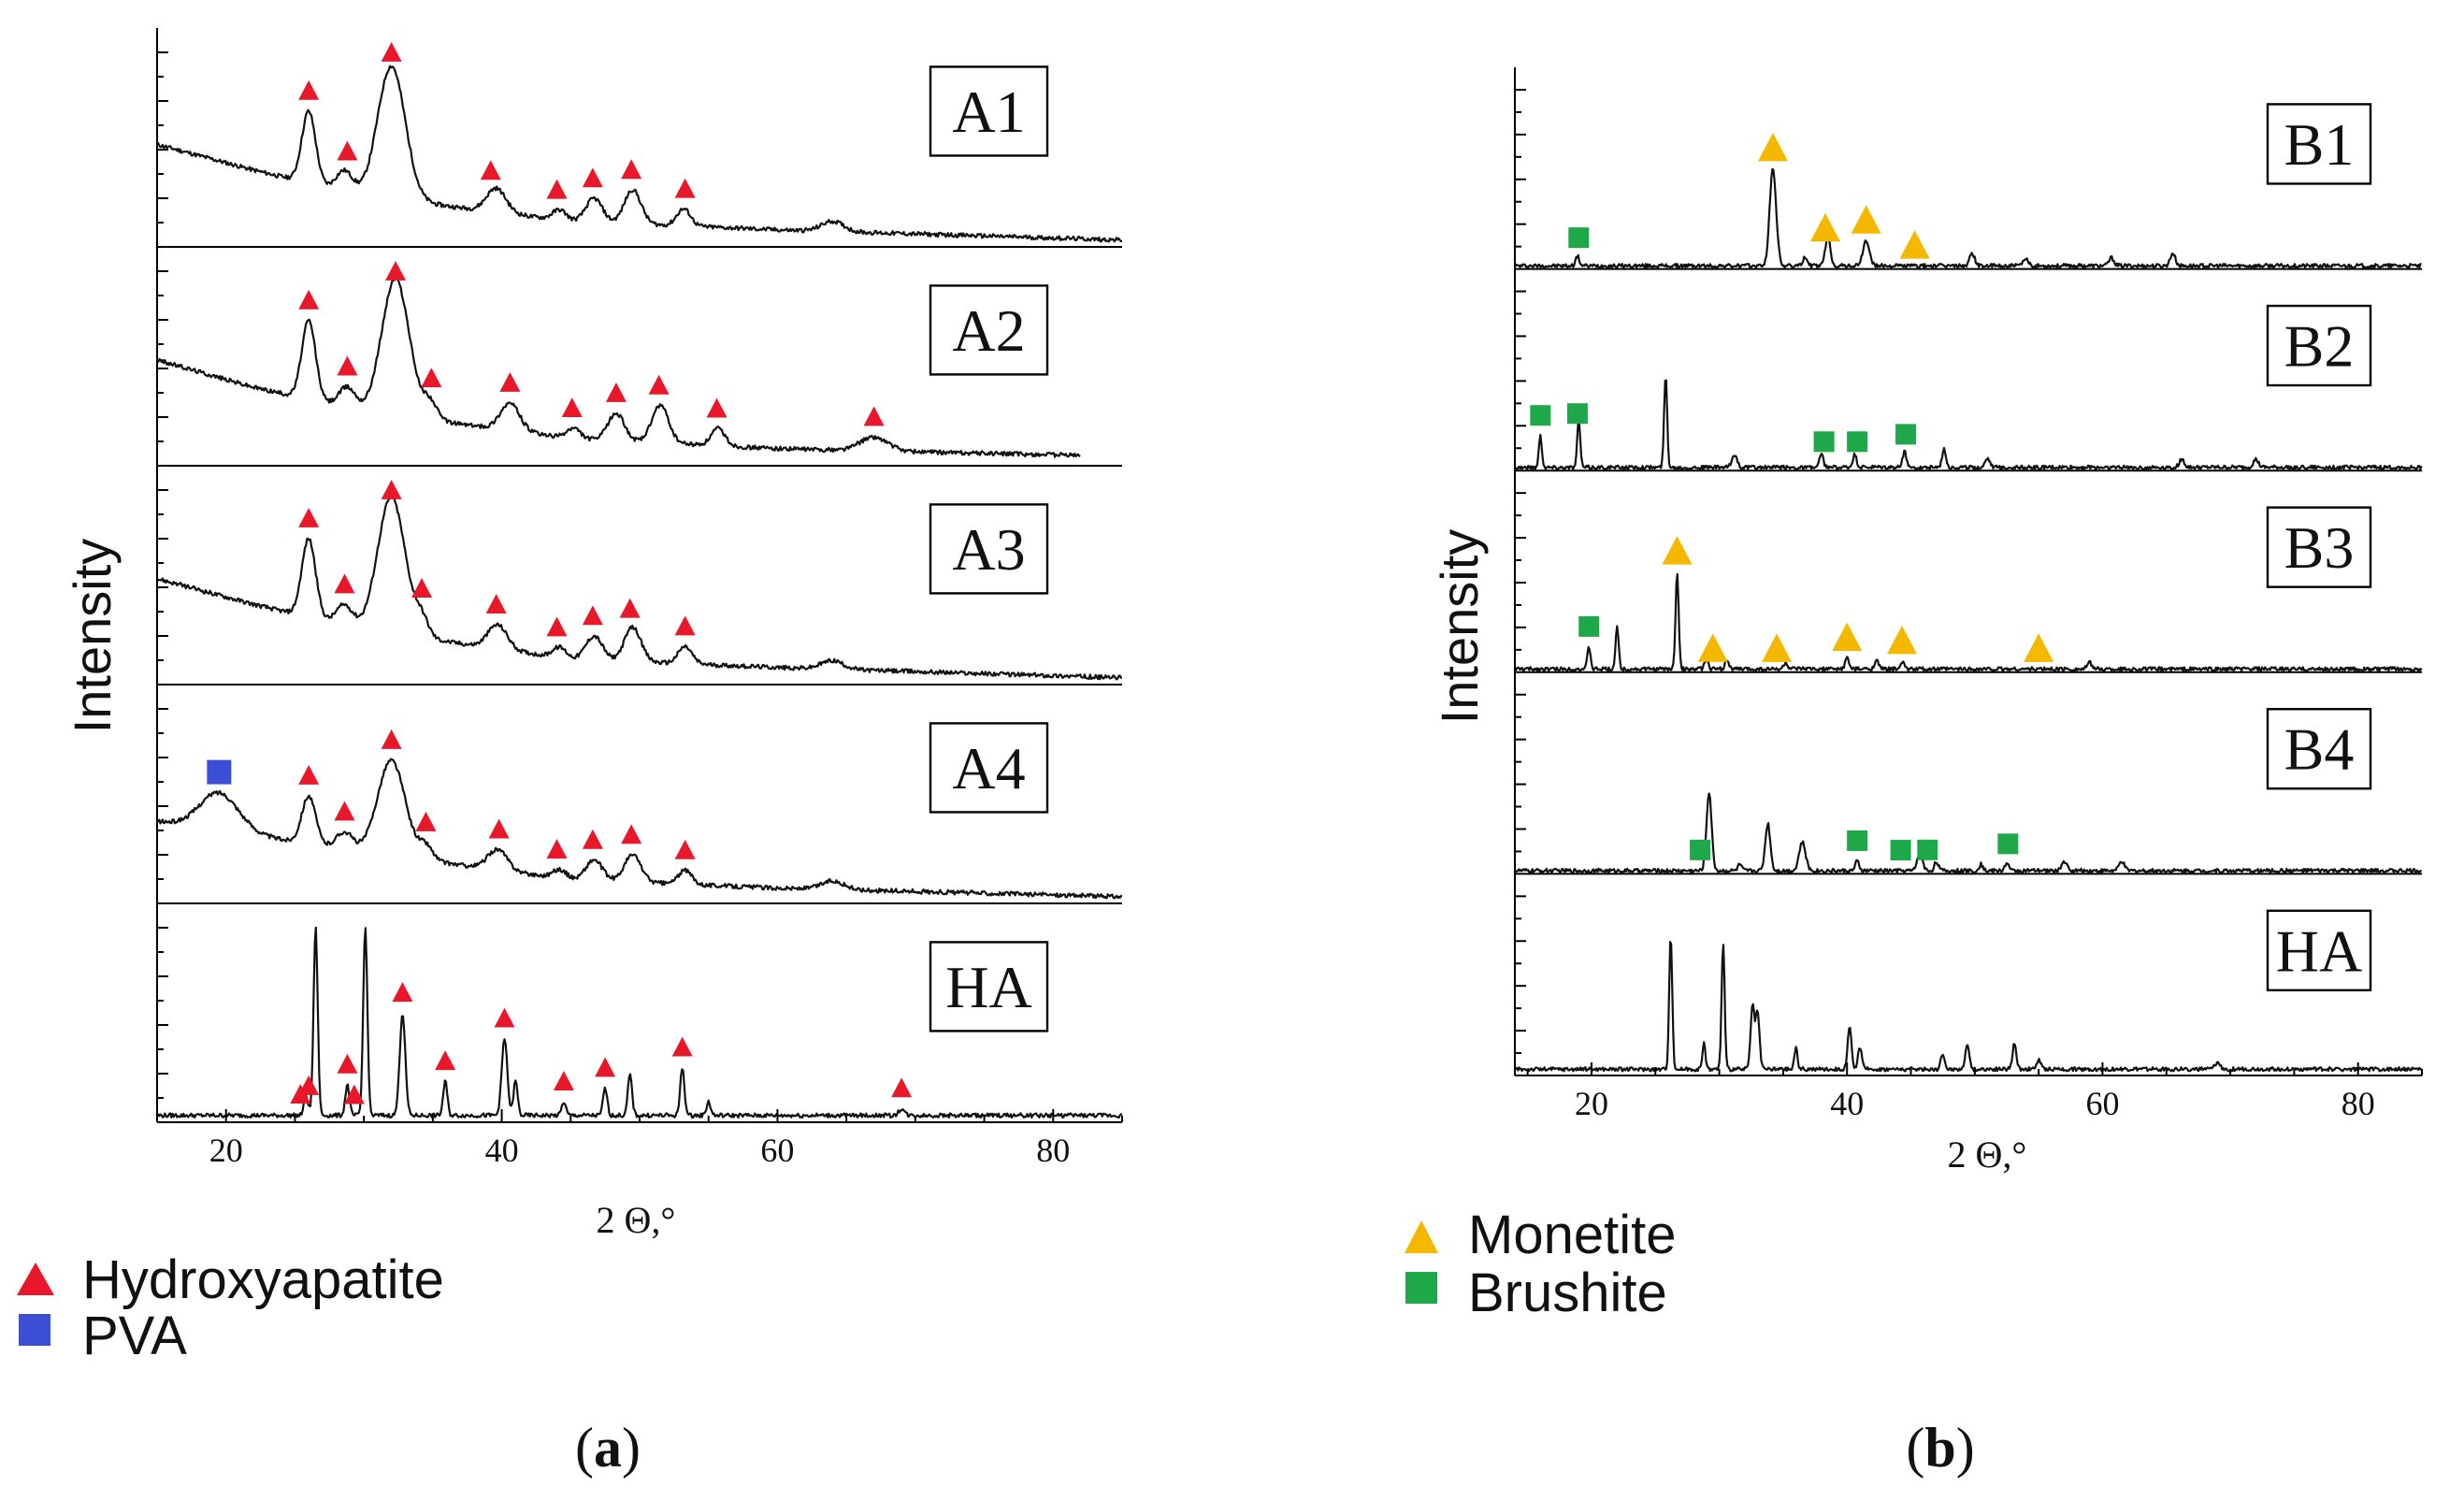 This screenshot has width=2464, height=1501. I want to click on x-tick-label: 20, so click(1591, 1103).